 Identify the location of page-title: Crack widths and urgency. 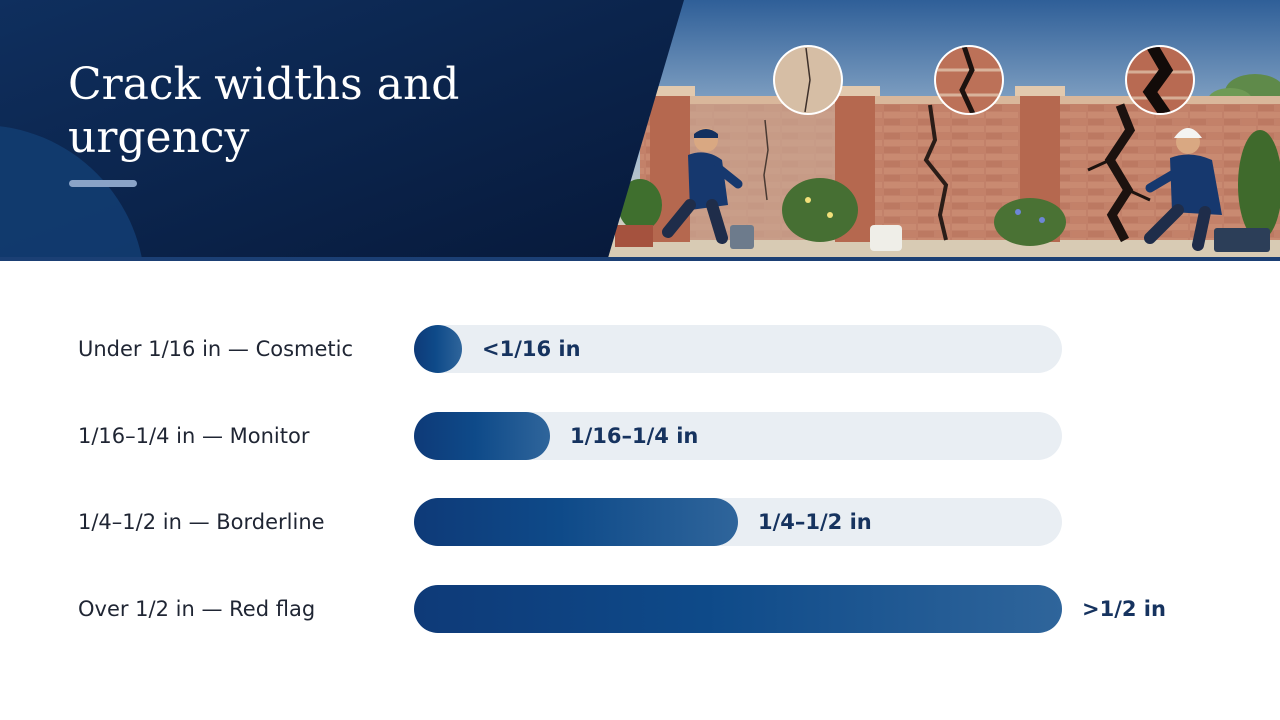
(264, 111).